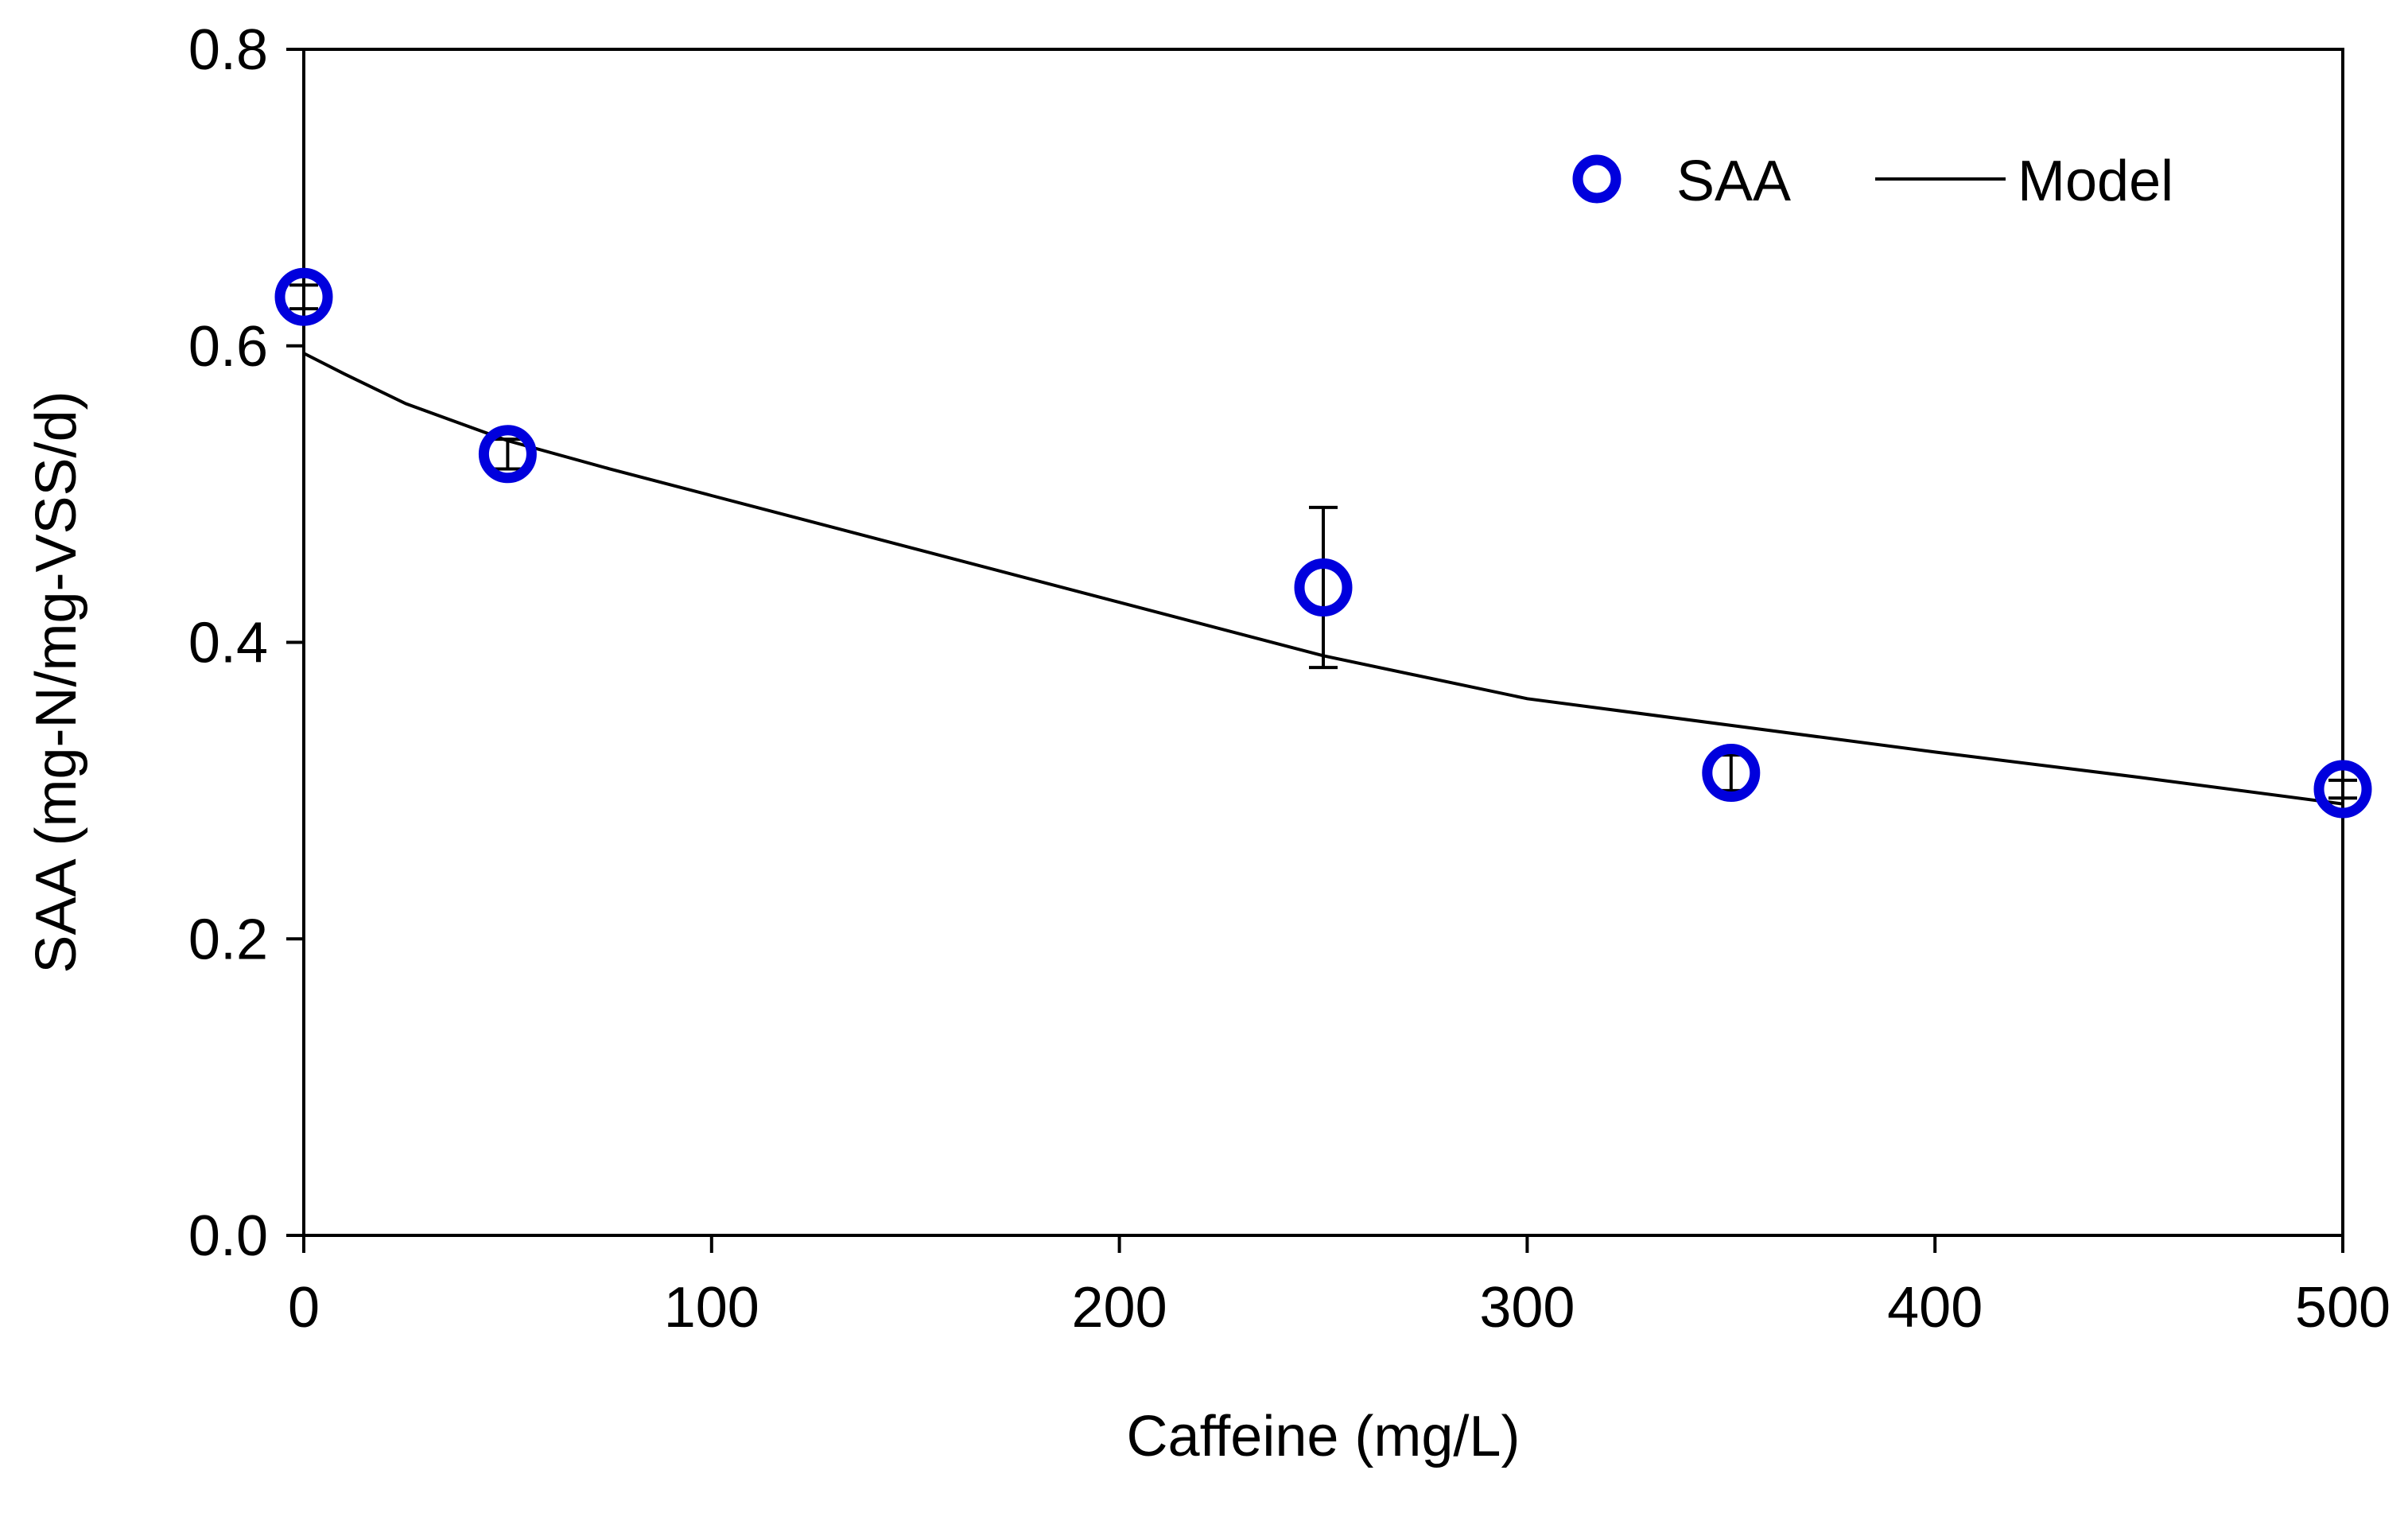  Describe the element at coordinates (228, 347) in the screenshot. I see `y-tick-label-3: 0.6` at that location.